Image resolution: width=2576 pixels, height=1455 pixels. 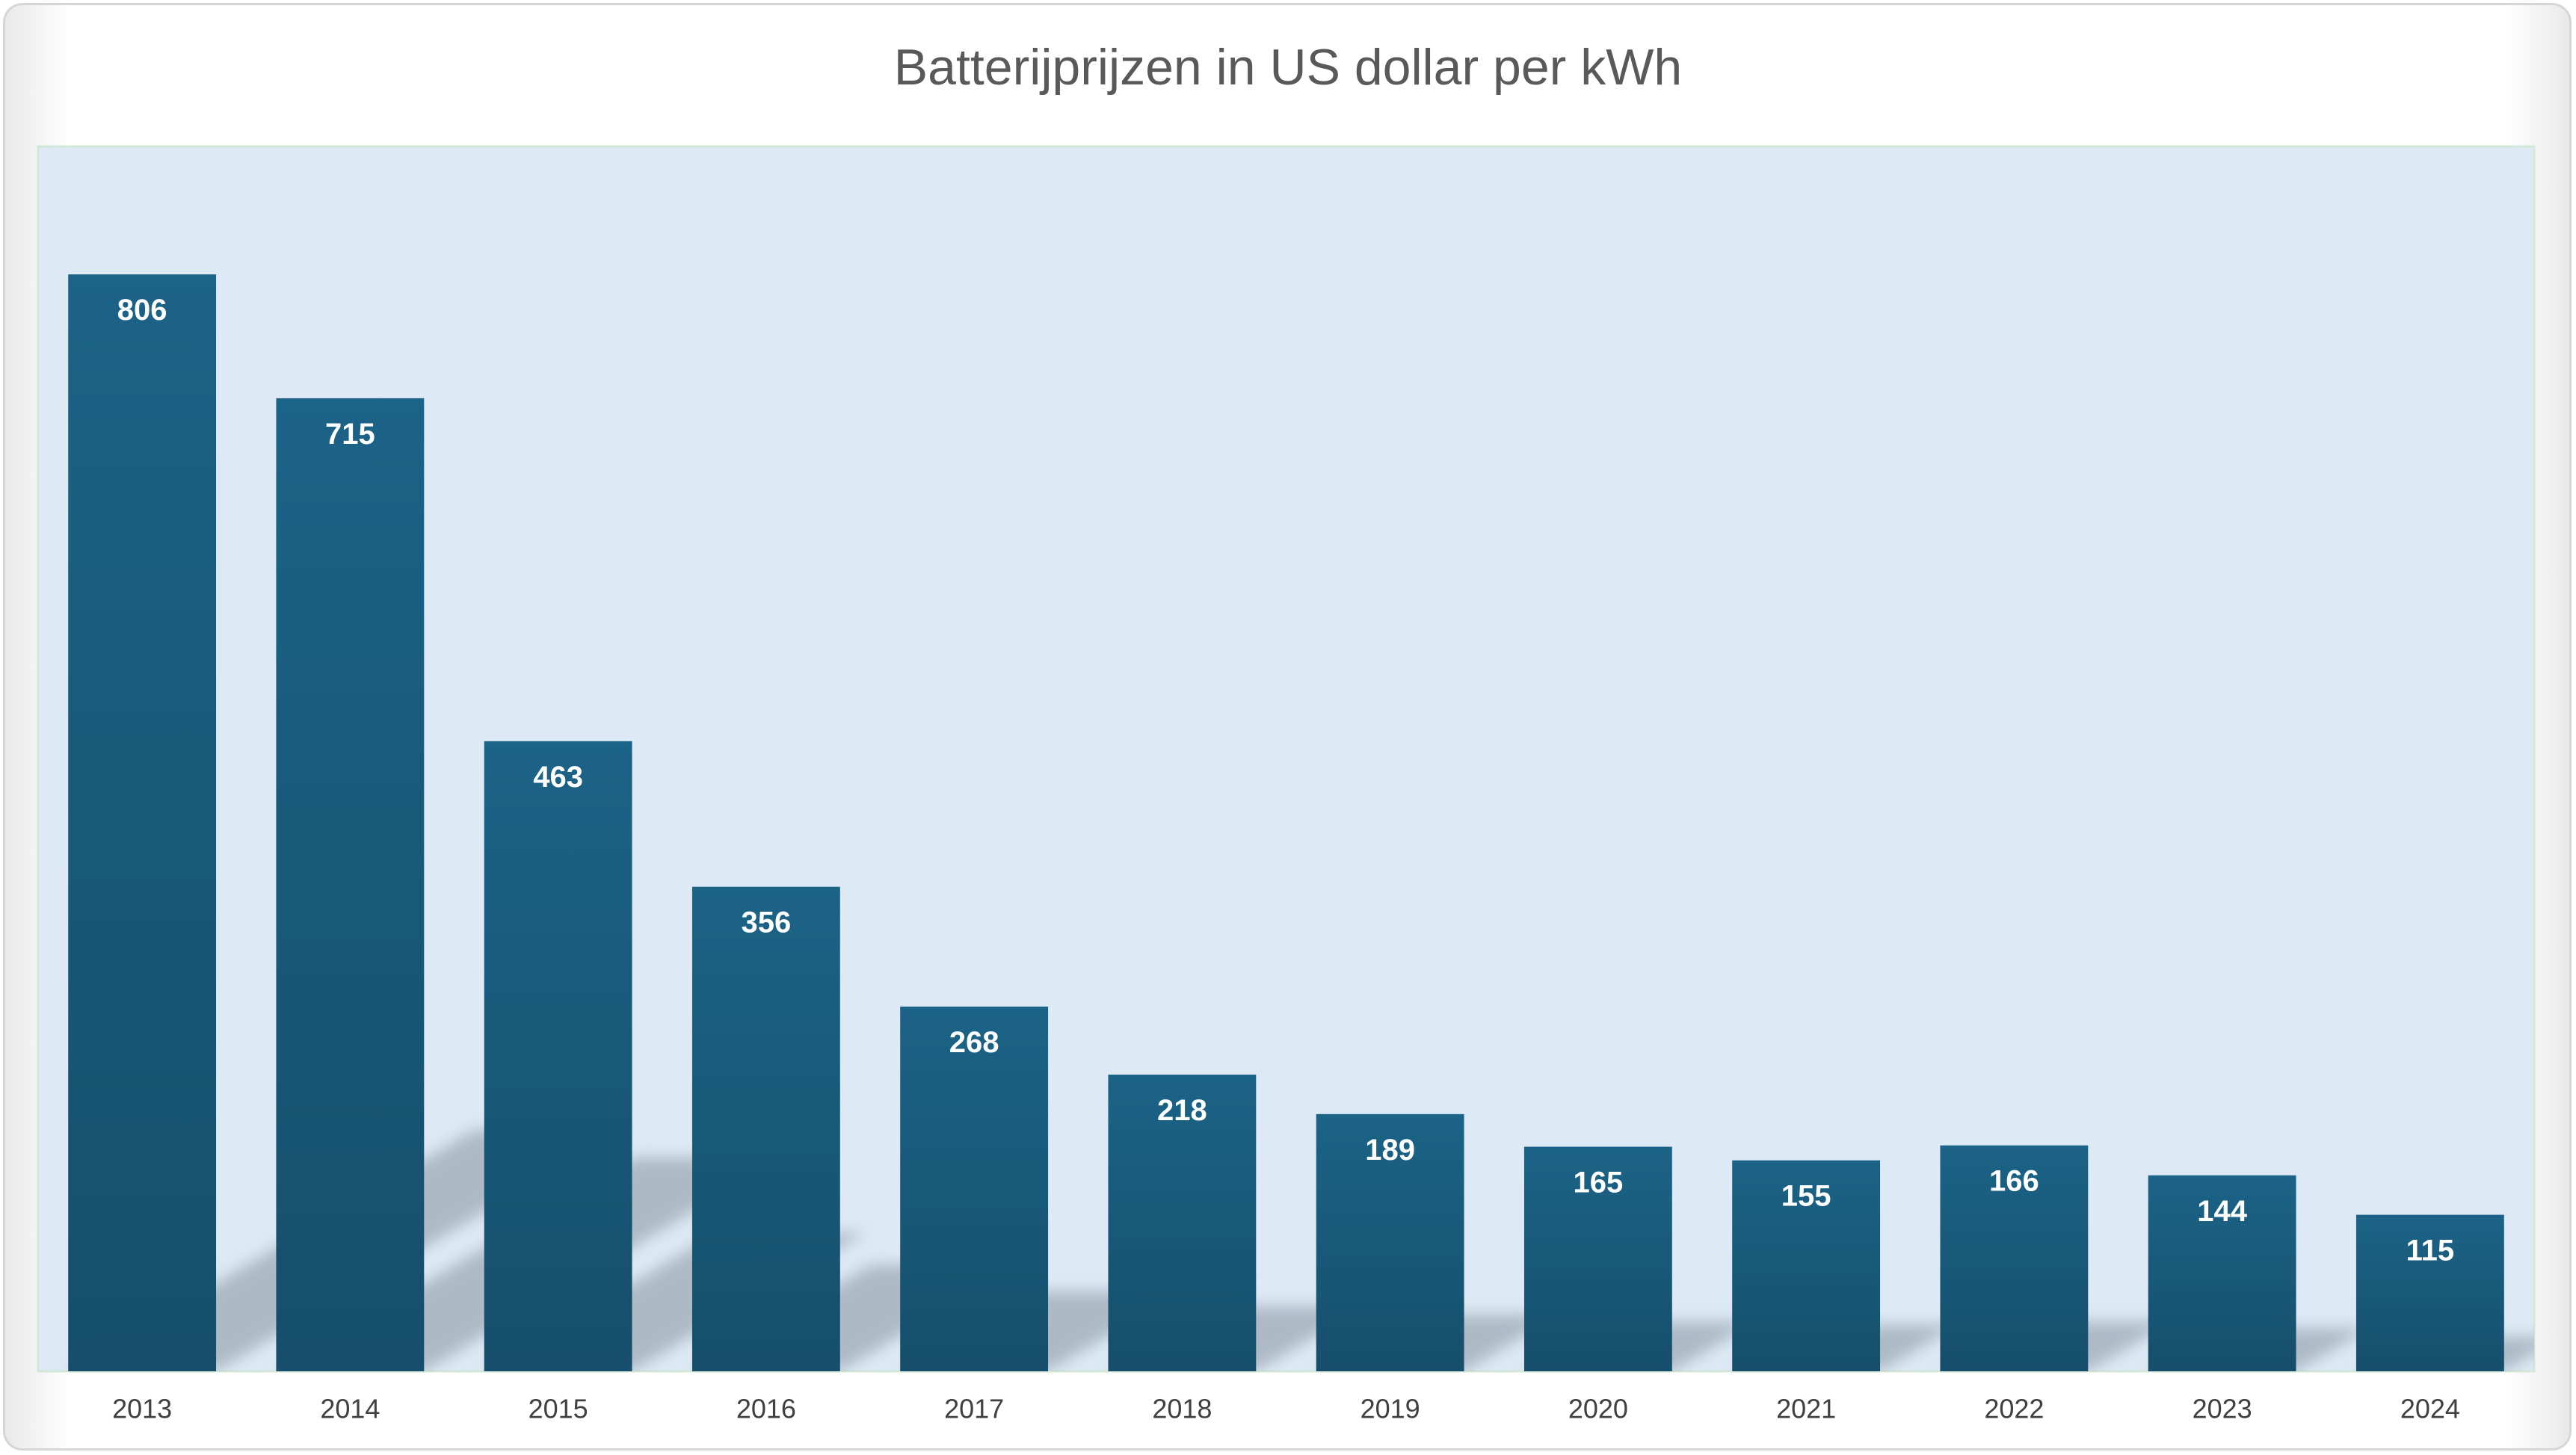 I want to click on data-label-2016: 356, so click(x=767, y=922).